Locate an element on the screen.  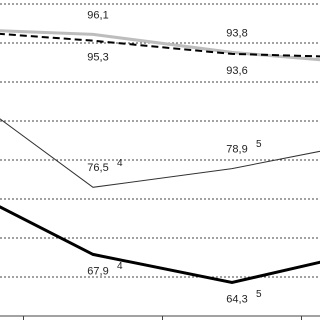
data-label: 64,3 is located at coordinates (236, 299).